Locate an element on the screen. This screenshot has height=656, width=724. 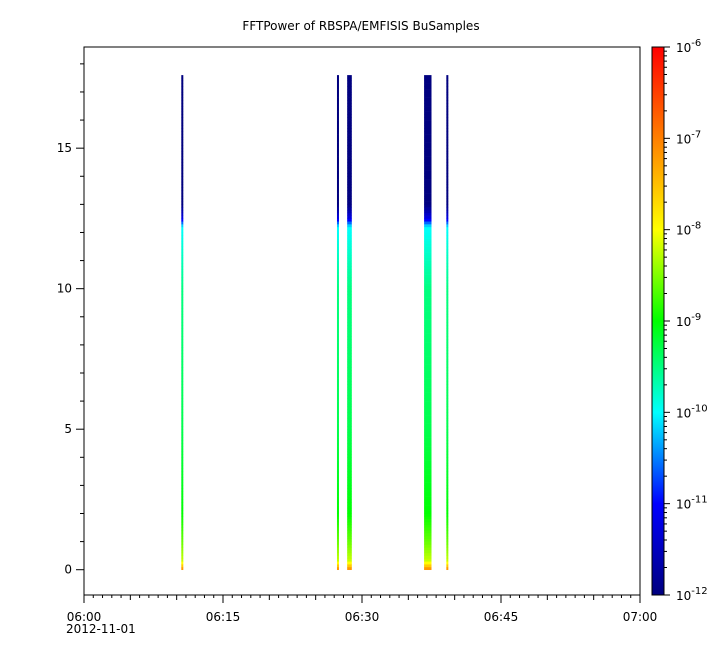
colorbar-tick-label: 10-6 is located at coordinates (688, 46).